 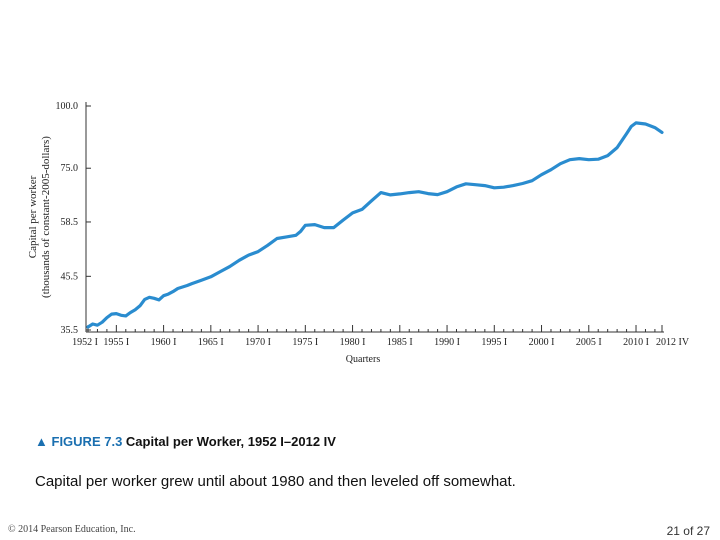 I want to click on x-tick-label: 1980 I, so click(x=353, y=342).